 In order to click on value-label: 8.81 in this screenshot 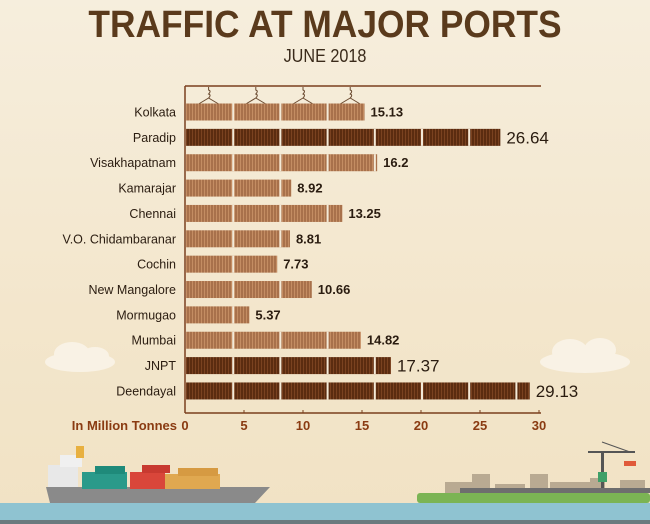, I will do `click(308, 238)`.